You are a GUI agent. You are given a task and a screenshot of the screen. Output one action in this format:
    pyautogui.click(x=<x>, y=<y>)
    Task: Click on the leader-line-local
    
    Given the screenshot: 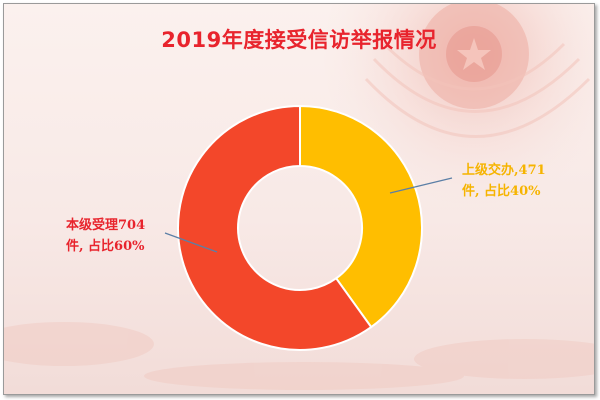 What is the action you would take?
    pyautogui.click(x=191, y=242)
    